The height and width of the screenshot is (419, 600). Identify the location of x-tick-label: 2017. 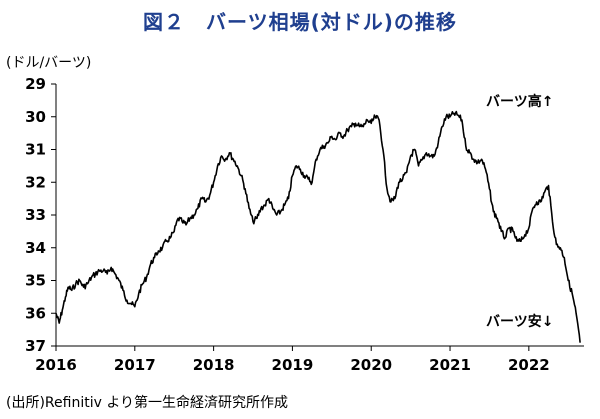
(135, 365).